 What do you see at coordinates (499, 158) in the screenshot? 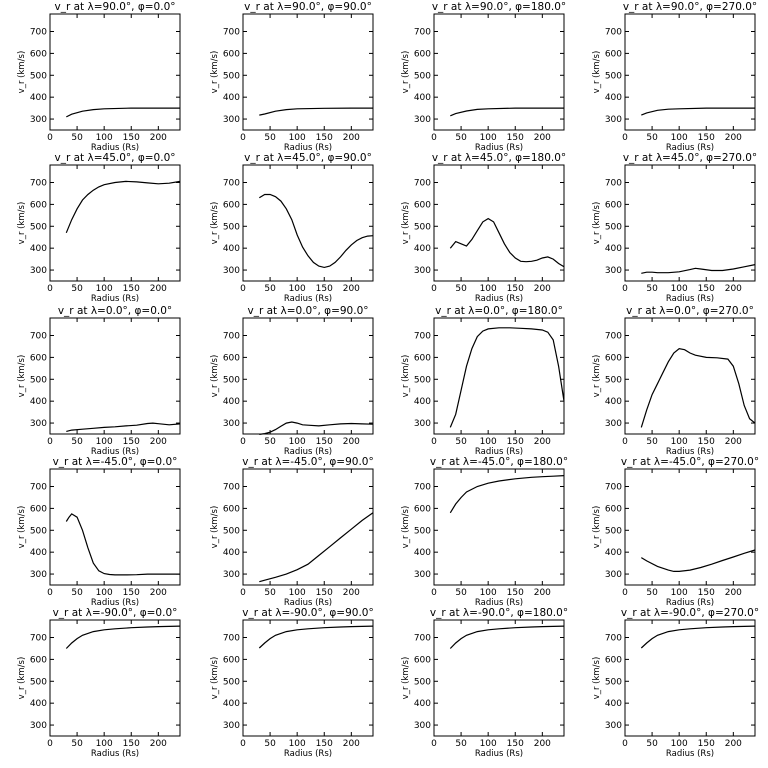
I see `subplot-title: v_r at λ=45.0°, φ=180.0°` at bounding box center [499, 158].